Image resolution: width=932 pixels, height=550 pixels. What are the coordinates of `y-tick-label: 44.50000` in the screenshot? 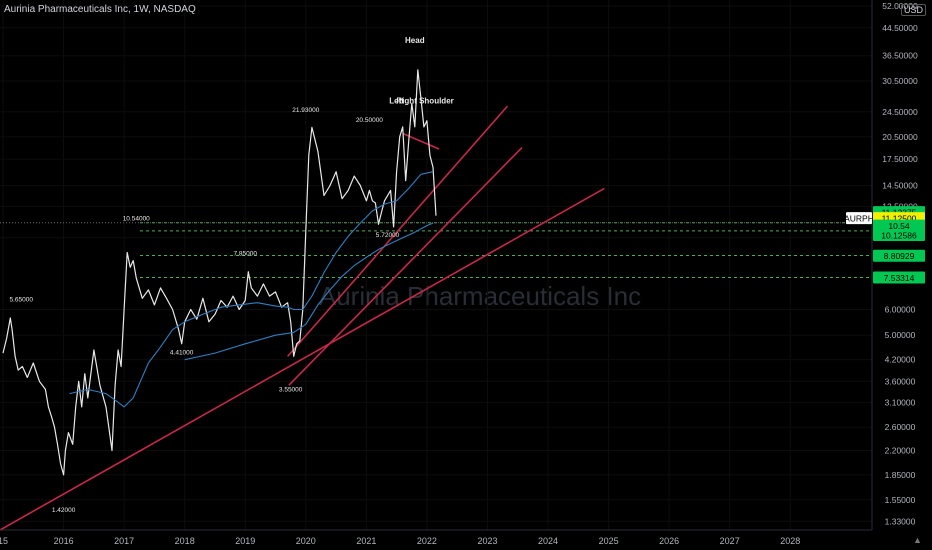 It's located at (900, 28).